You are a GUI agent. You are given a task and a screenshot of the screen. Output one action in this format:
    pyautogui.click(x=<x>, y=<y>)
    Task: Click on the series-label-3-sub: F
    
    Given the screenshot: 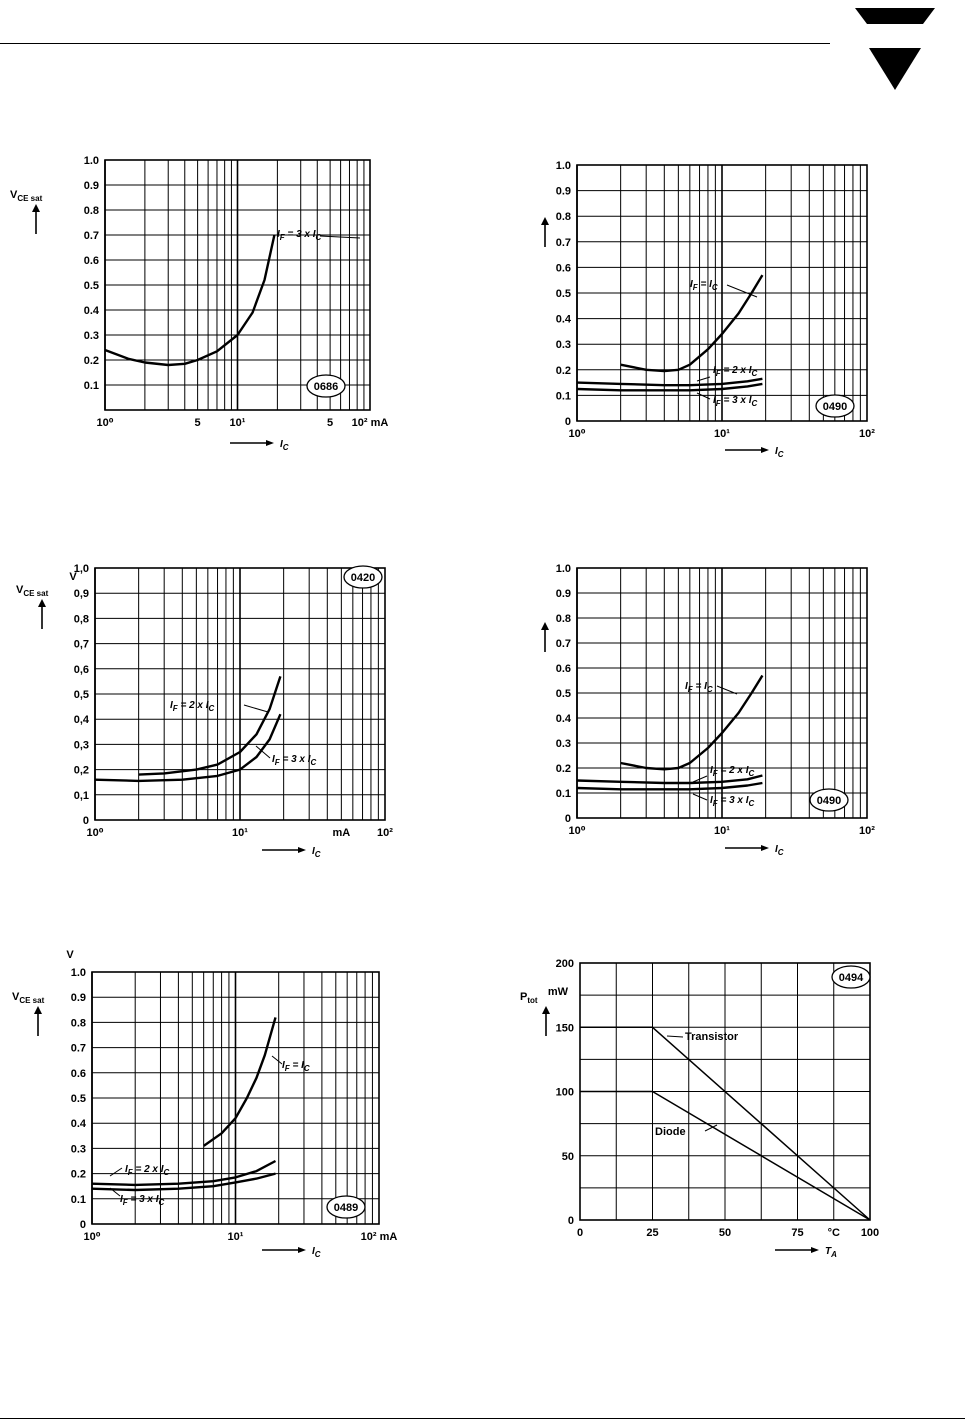 What is the action you would take?
    pyautogui.click(x=719, y=403)
    